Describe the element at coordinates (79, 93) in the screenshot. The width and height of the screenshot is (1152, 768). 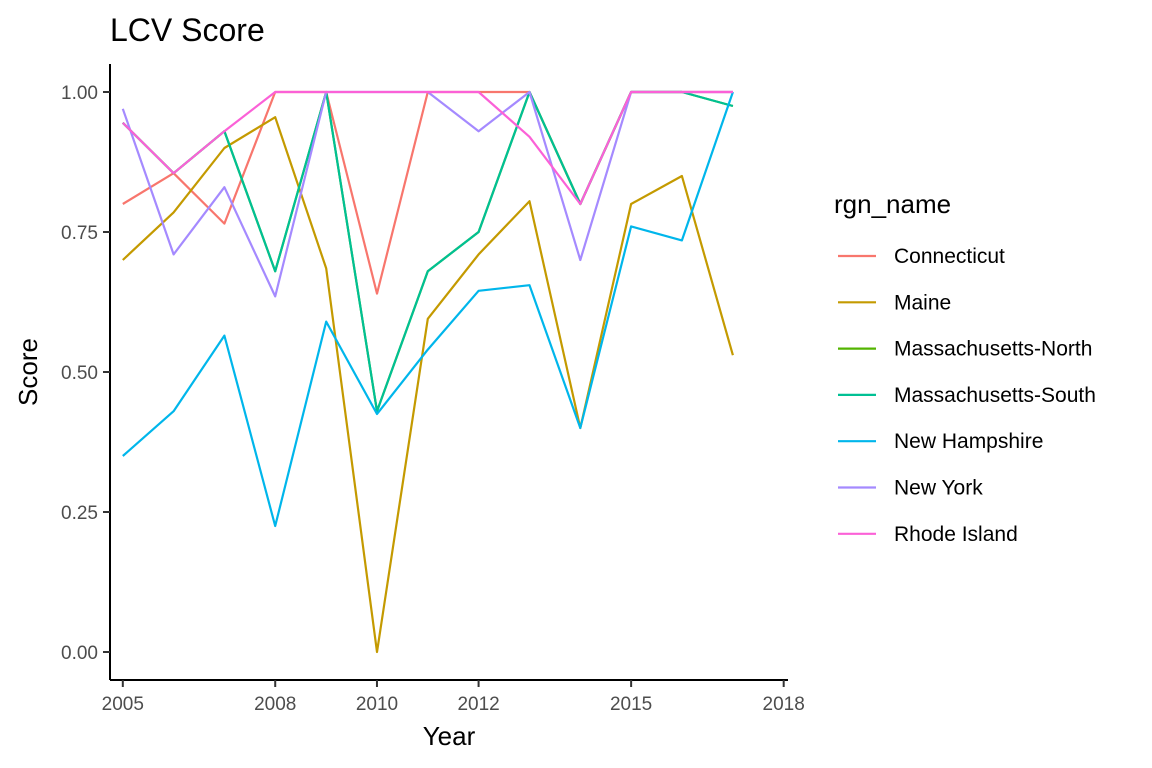
I see `y-tick-label: 1.00` at that location.